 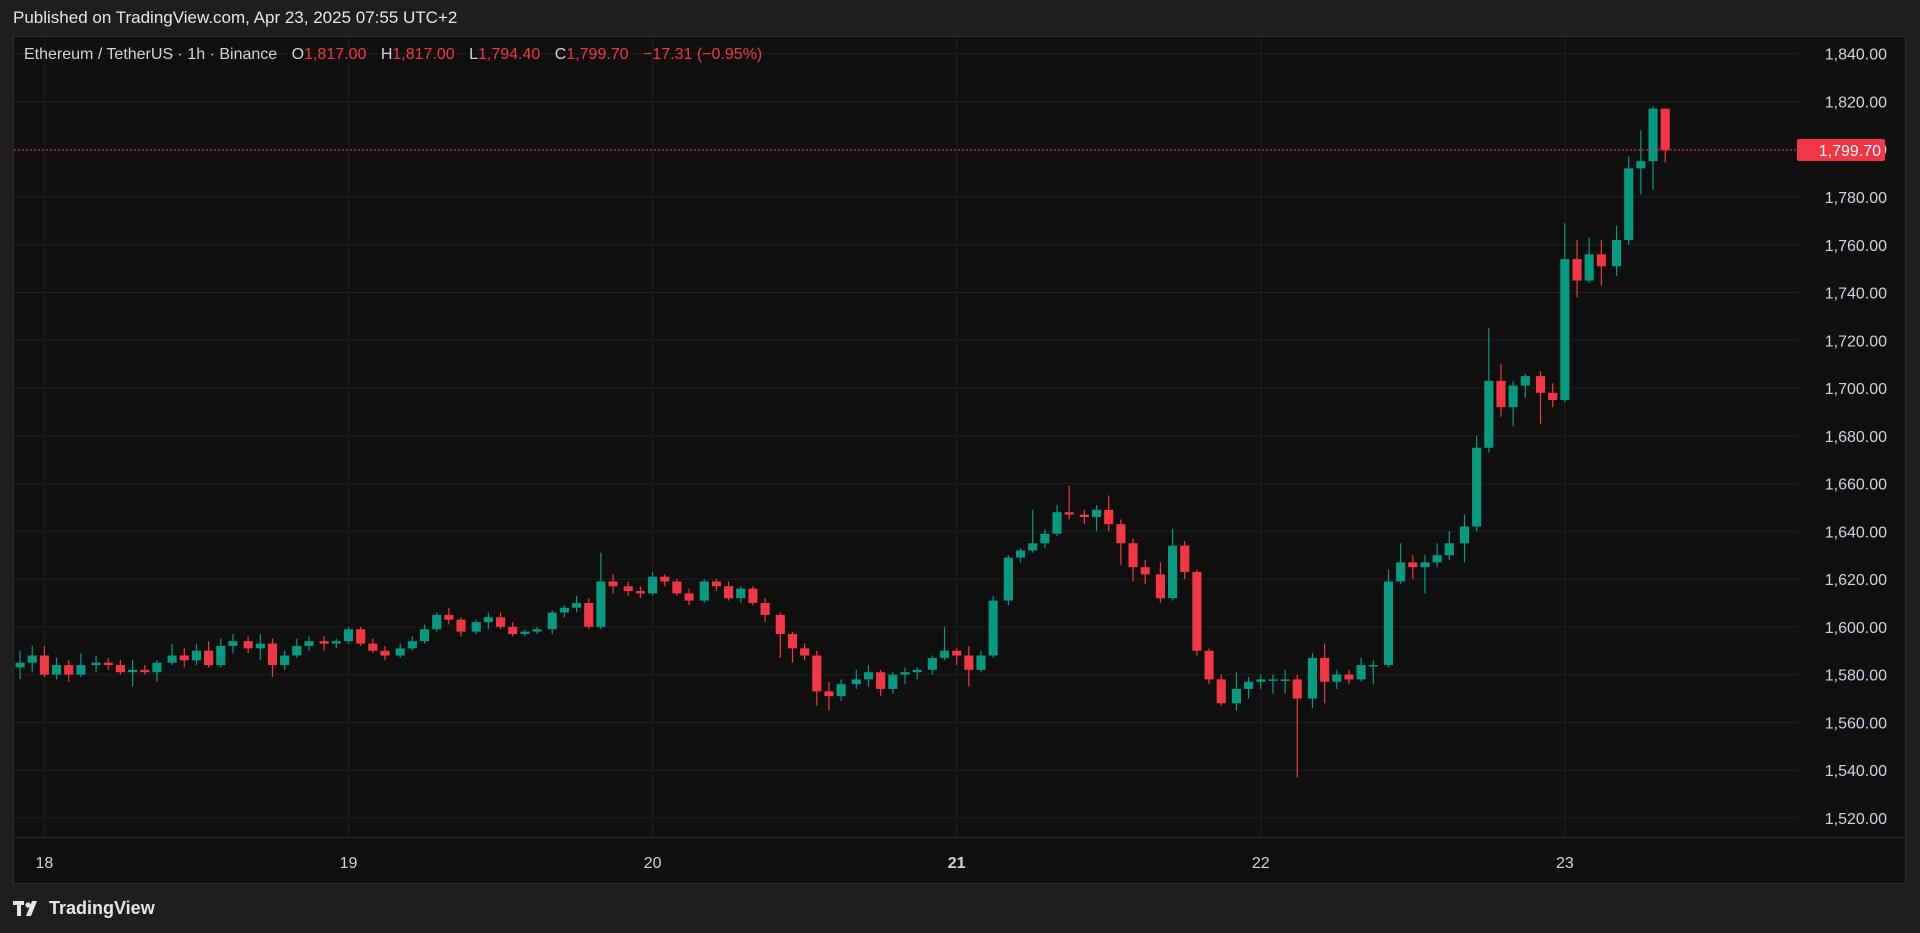 What do you see at coordinates (150, 54) in the screenshot?
I see `legend-symbol: Ethereum / TetherUS · 1h · Binance` at bounding box center [150, 54].